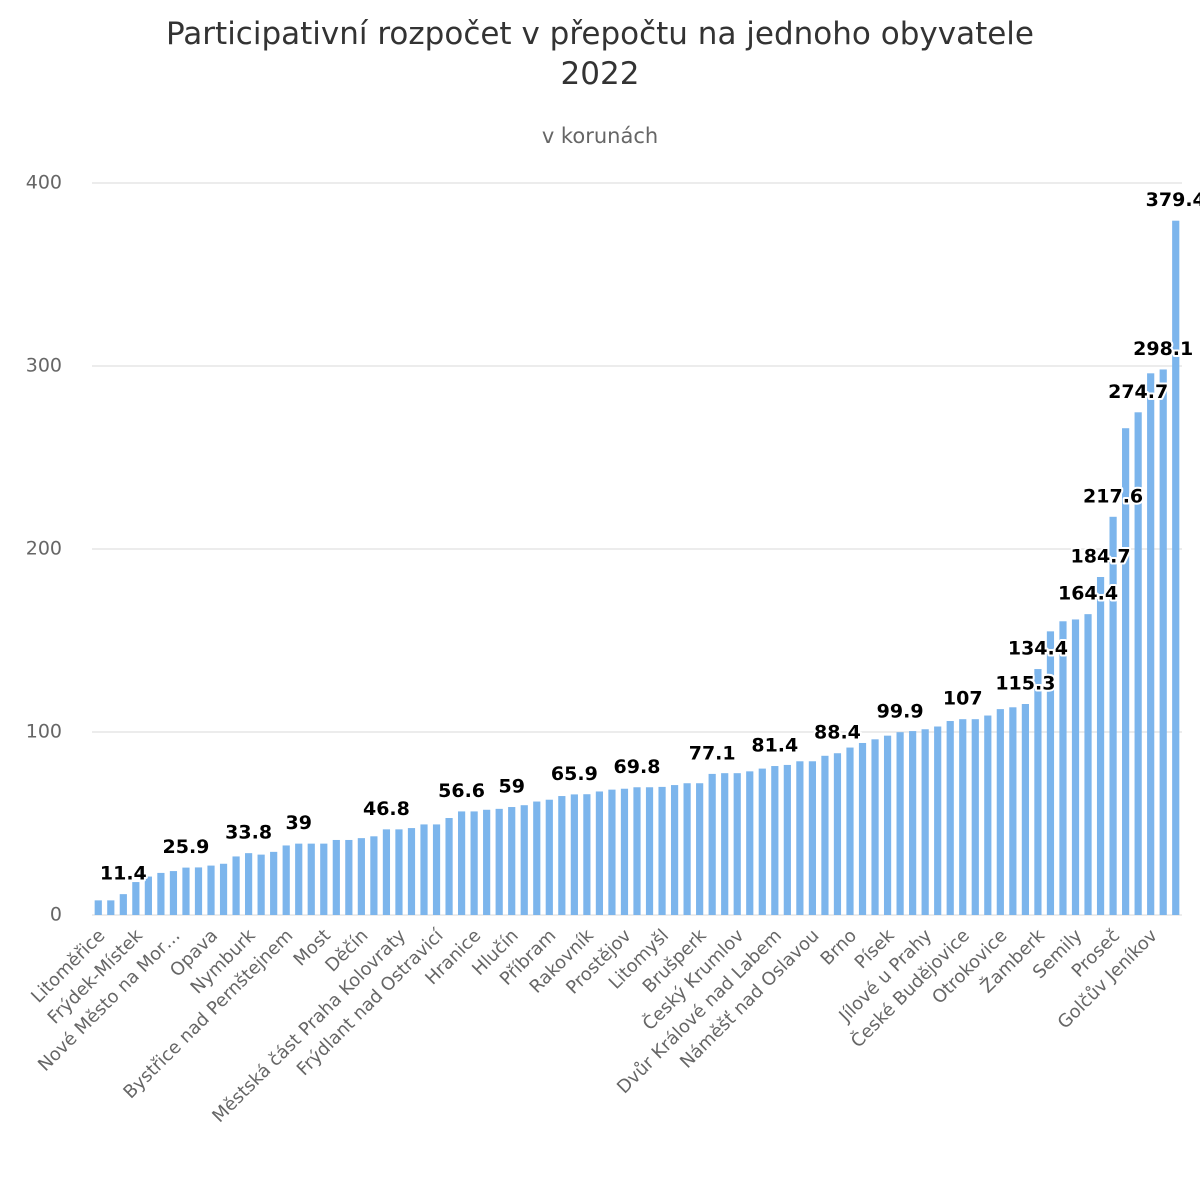 The image size is (1200, 1200). Describe the element at coordinates (900, 712) in the screenshot. I see `data-label: 99.9` at that location.